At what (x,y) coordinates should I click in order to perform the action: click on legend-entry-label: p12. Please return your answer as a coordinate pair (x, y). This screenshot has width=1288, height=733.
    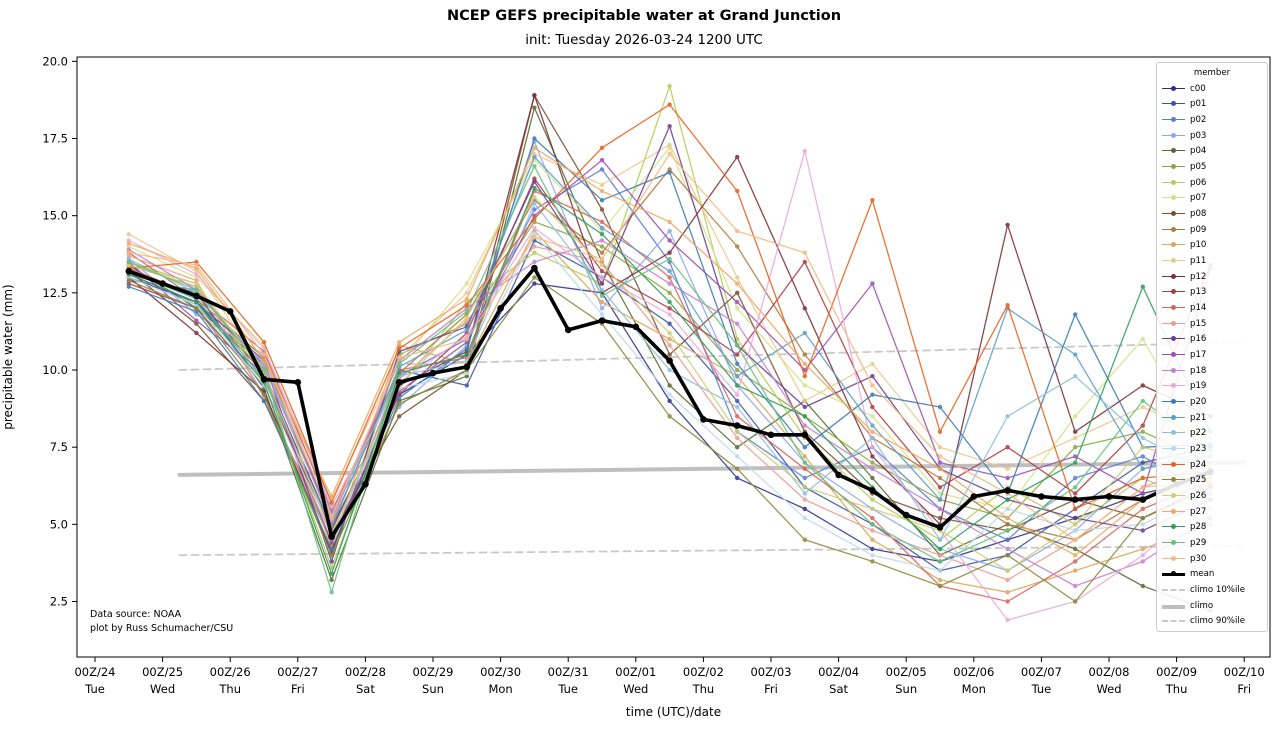
    Looking at the image, I should click on (1198, 276).